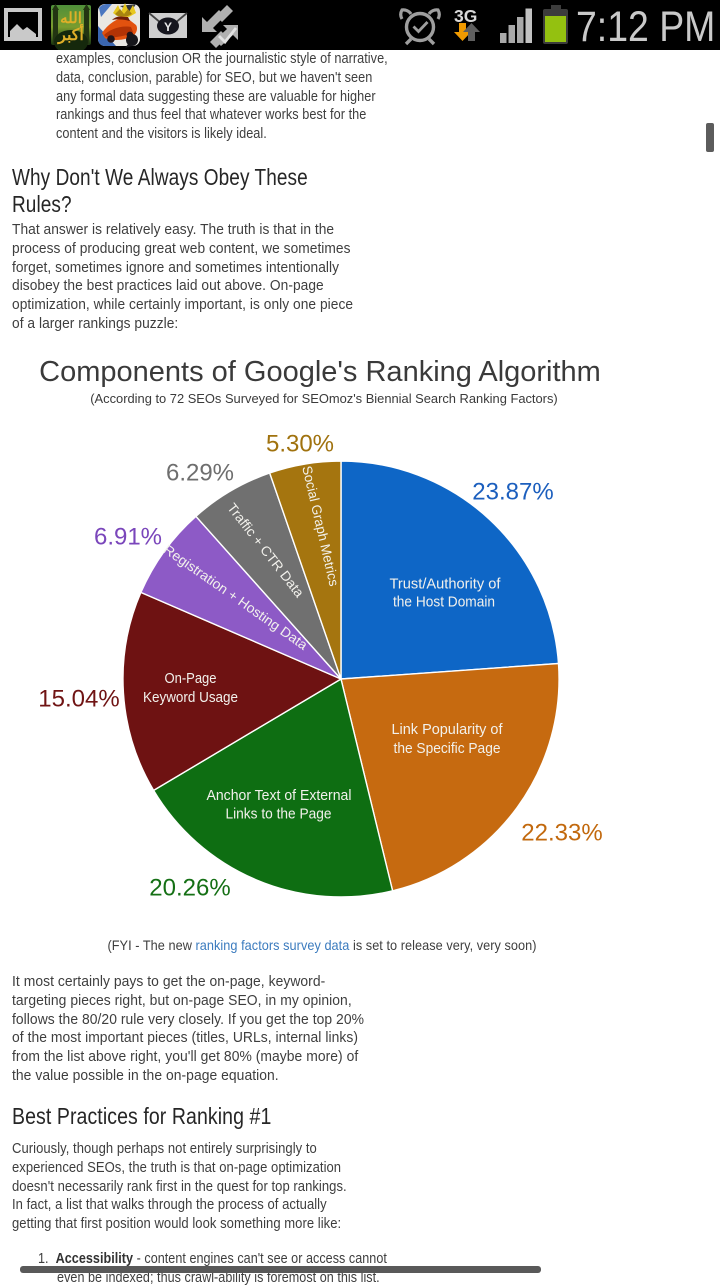  What do you see at coordinates (190, 698) in the screenshot?
I see `svg-text: Keyword Usage` at bounding box center [190, 698].